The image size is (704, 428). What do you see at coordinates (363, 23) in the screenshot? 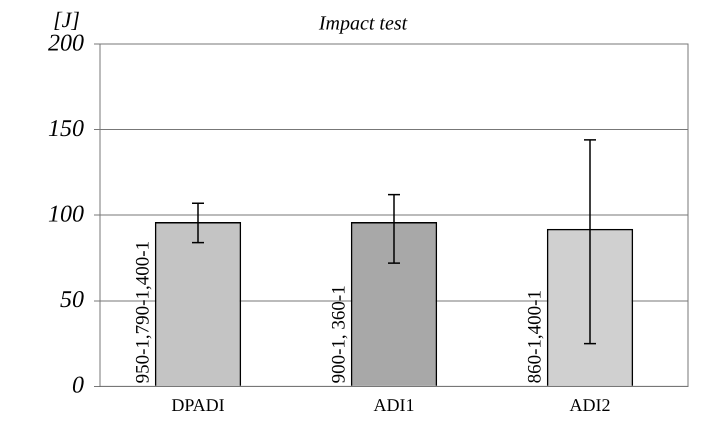
I see `chart-title: Impact test` at bounding box center [363, 23].